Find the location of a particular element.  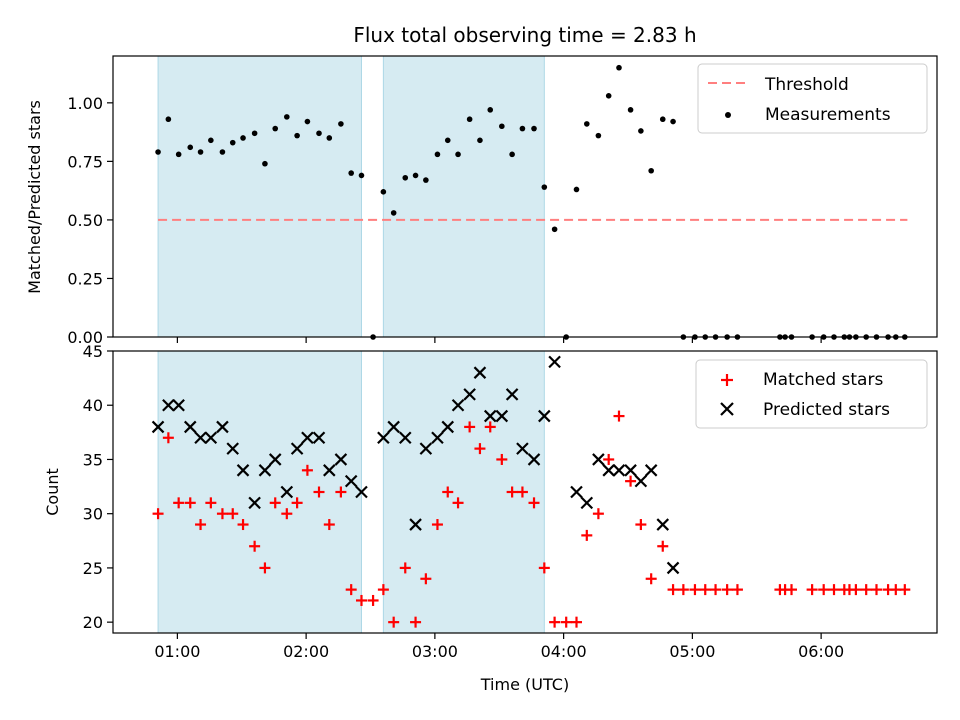

x-tick-label: 01:00 is located at coordinates (177, 651).